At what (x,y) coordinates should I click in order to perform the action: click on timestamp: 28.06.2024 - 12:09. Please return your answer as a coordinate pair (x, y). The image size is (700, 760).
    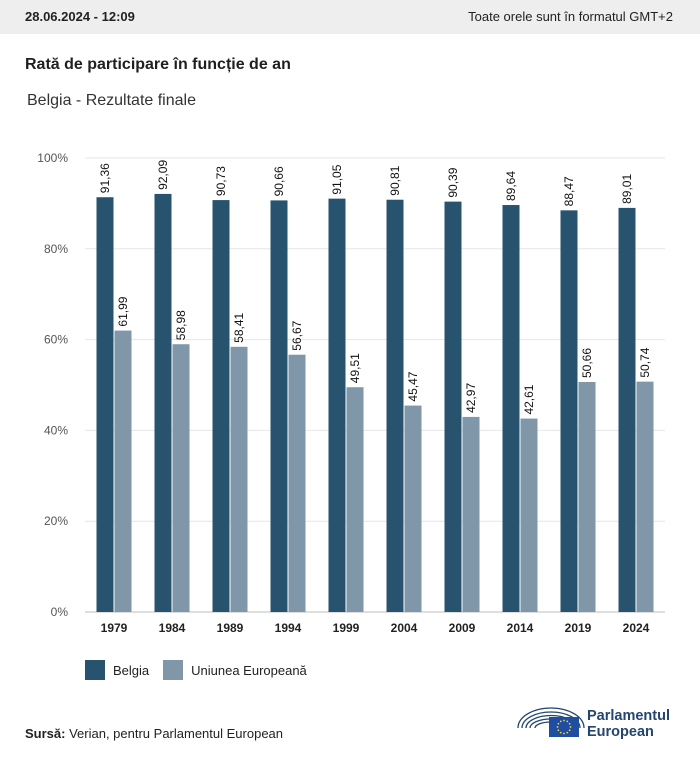
    Looking at the image, I should click on (80, 16).